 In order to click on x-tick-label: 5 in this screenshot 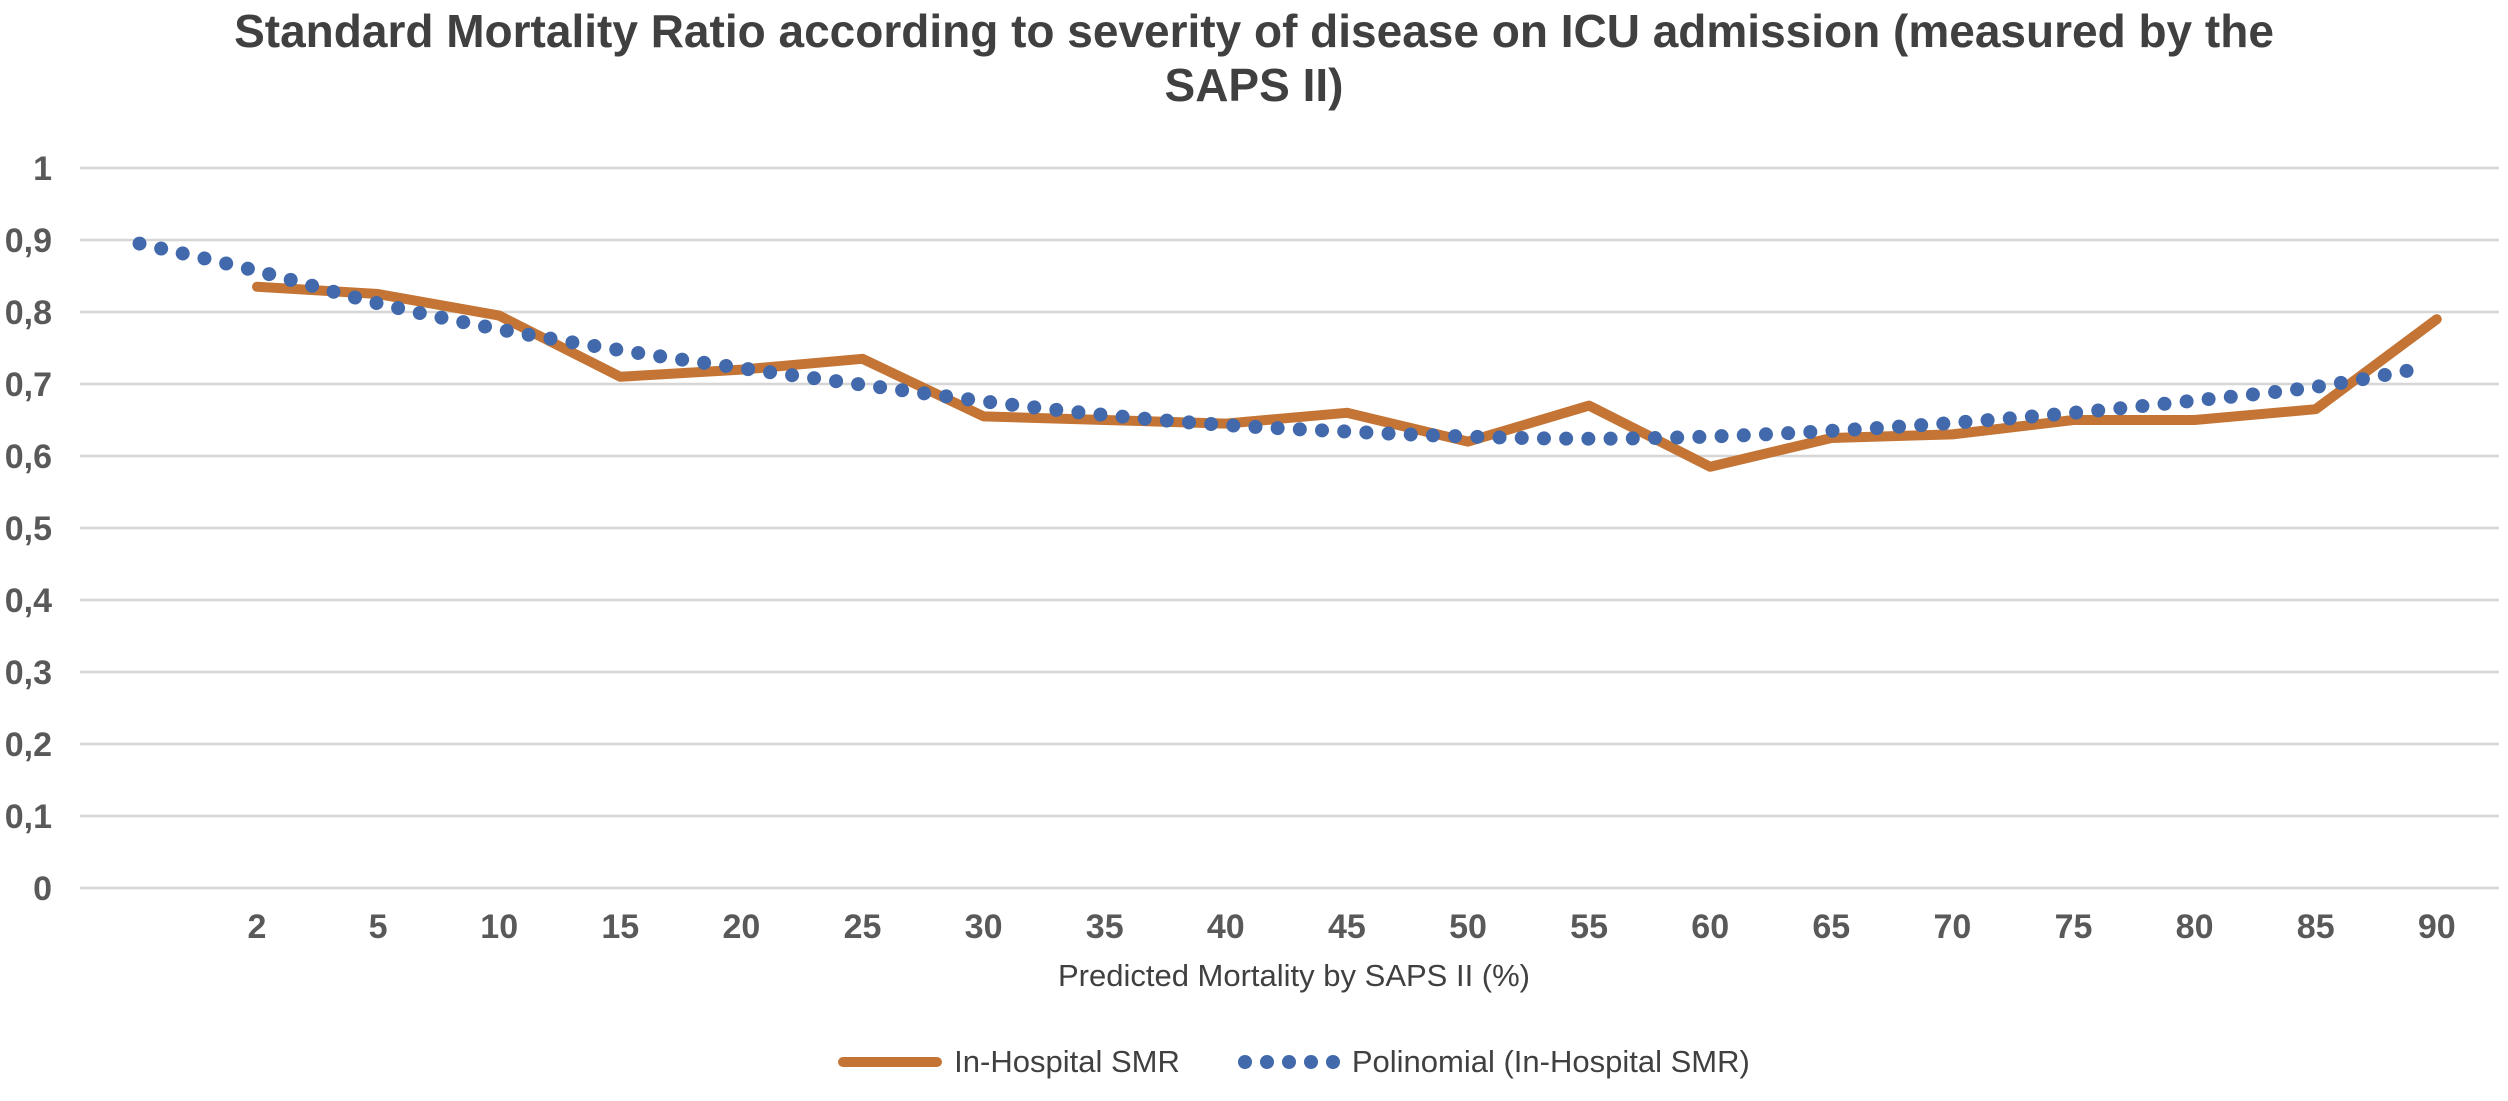, I will do `click(378, 927)`.